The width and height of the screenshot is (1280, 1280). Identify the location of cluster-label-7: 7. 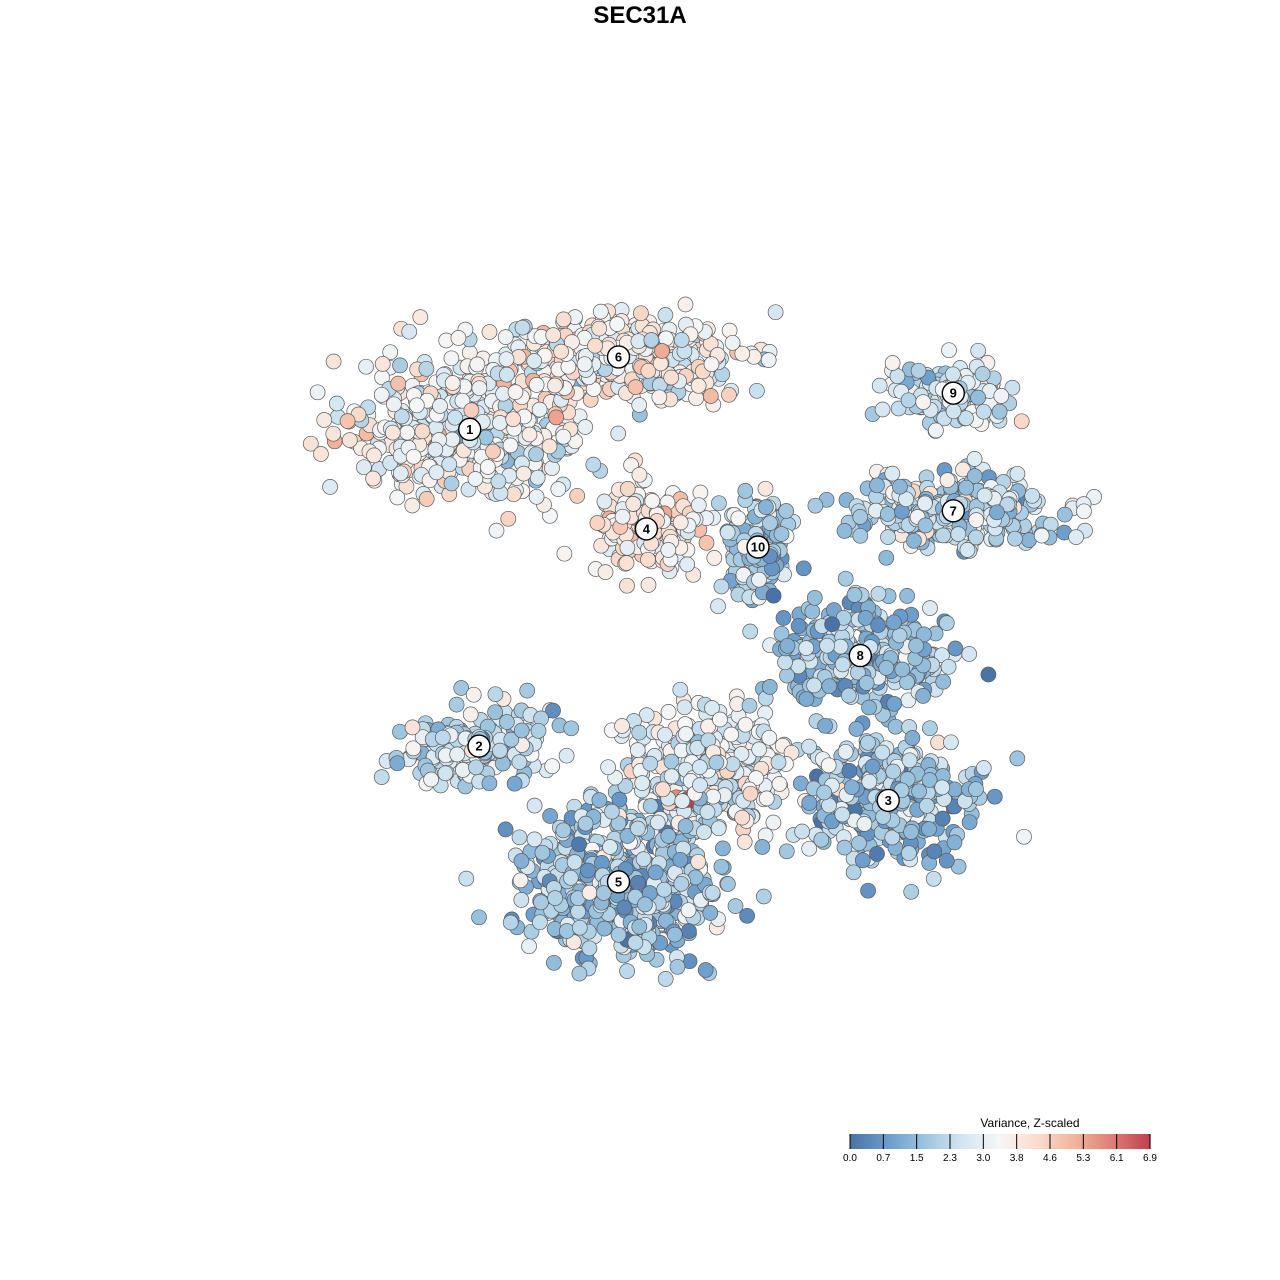
(953, 510).